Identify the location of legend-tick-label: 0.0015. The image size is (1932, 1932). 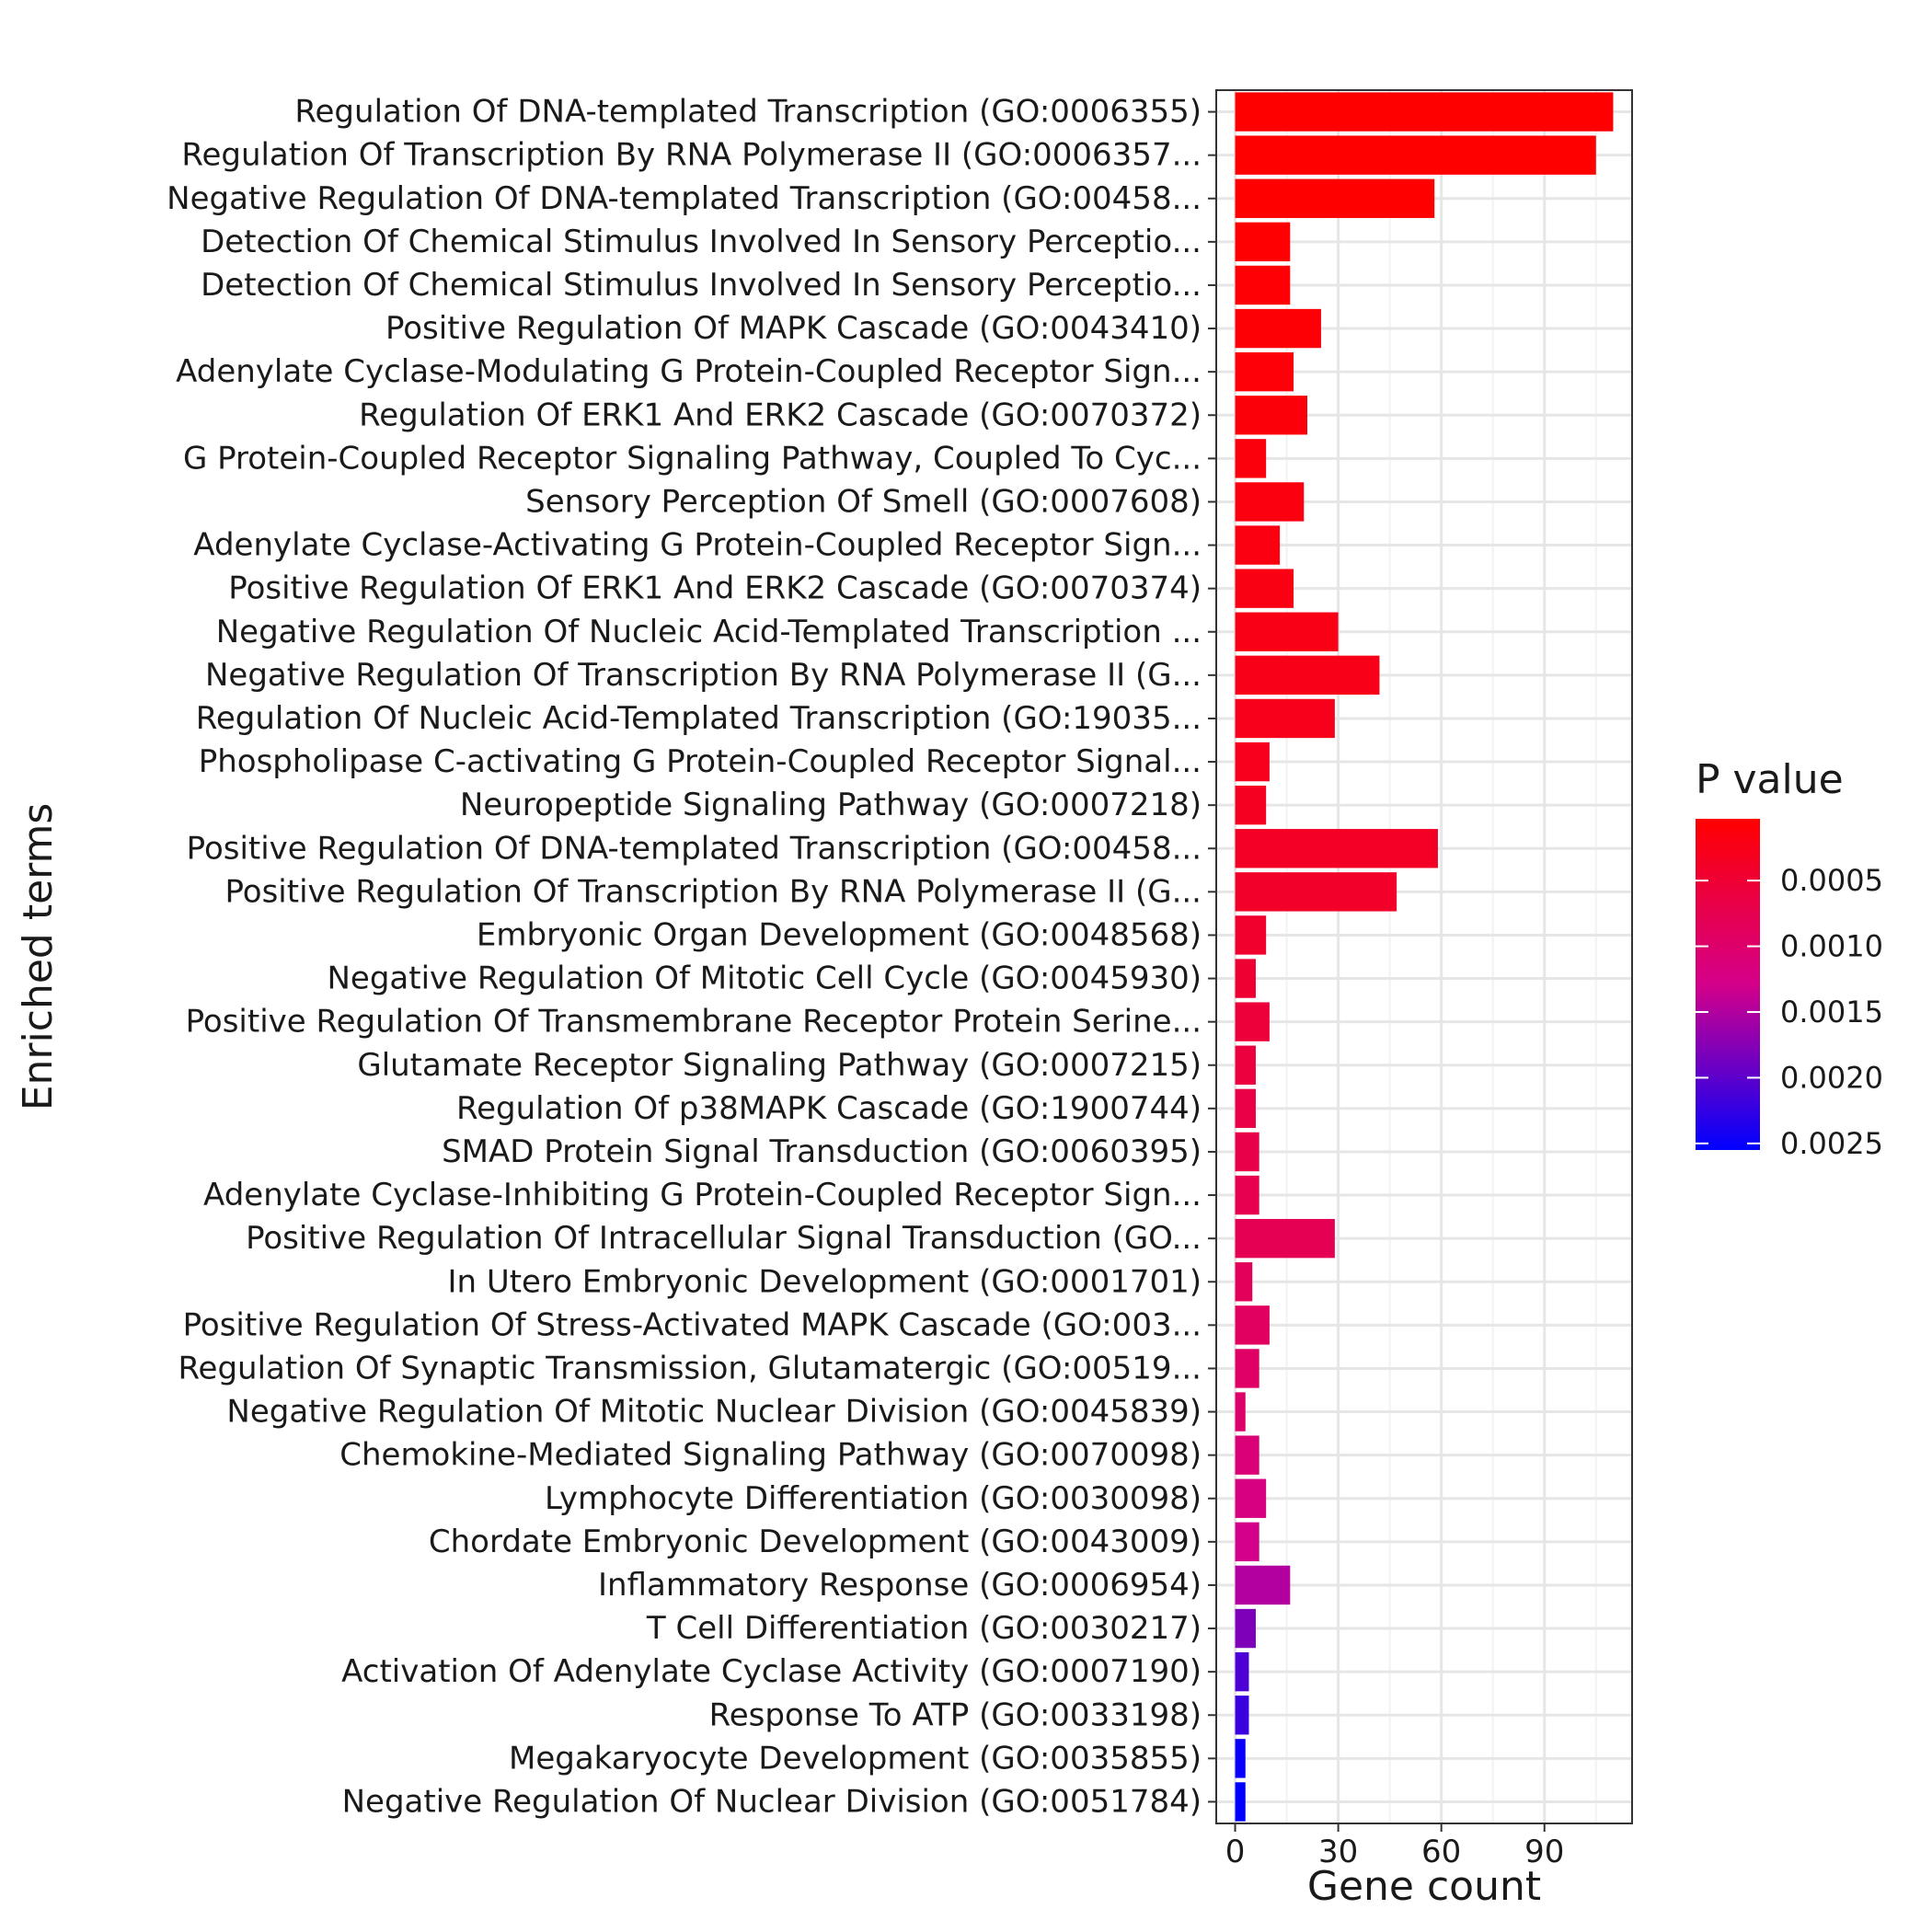
(1831, 1012).